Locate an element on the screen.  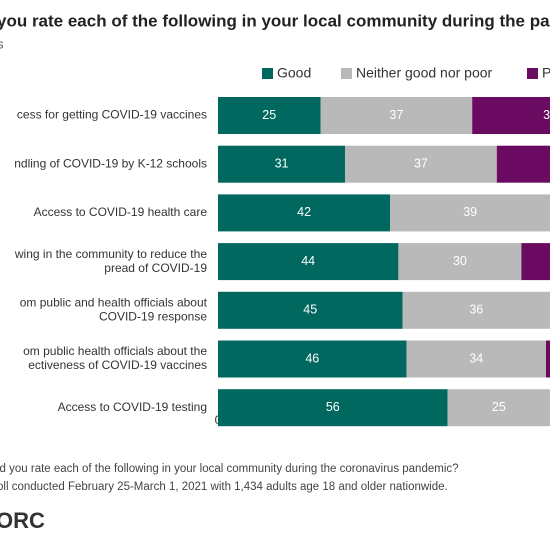
y-tick-label: om public health officials about the is located at coordinates (115, 351).